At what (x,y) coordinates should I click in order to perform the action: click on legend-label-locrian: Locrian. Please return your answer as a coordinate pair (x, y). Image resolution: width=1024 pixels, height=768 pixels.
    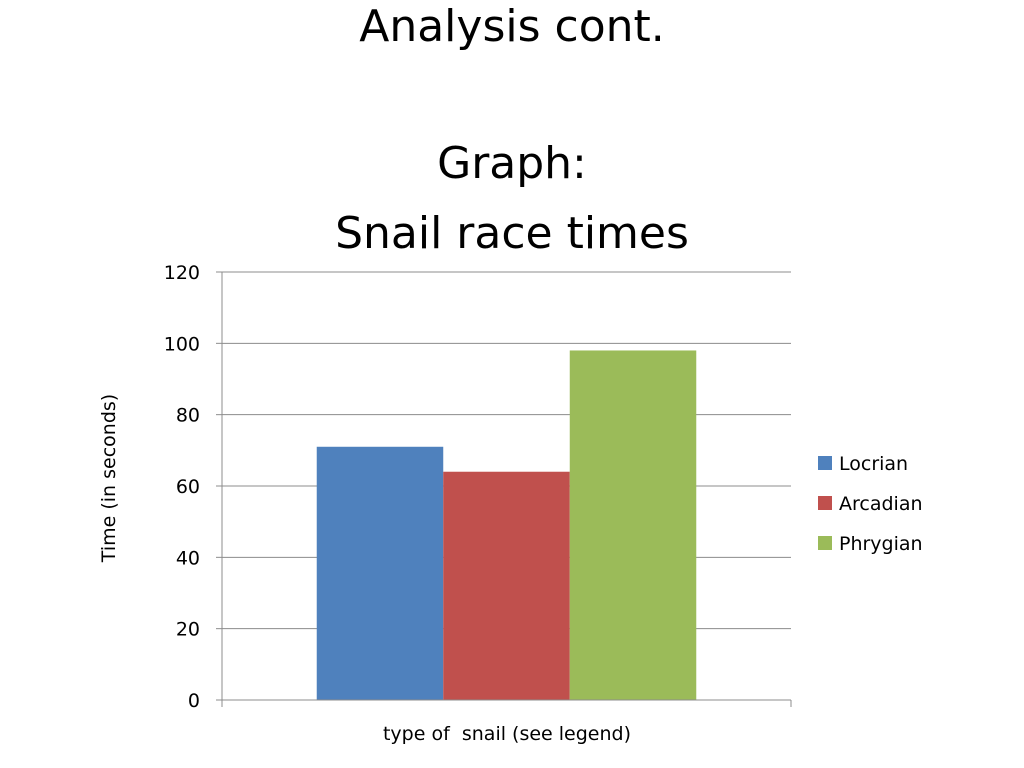
    Looking at the image, I should click on (873, 464).